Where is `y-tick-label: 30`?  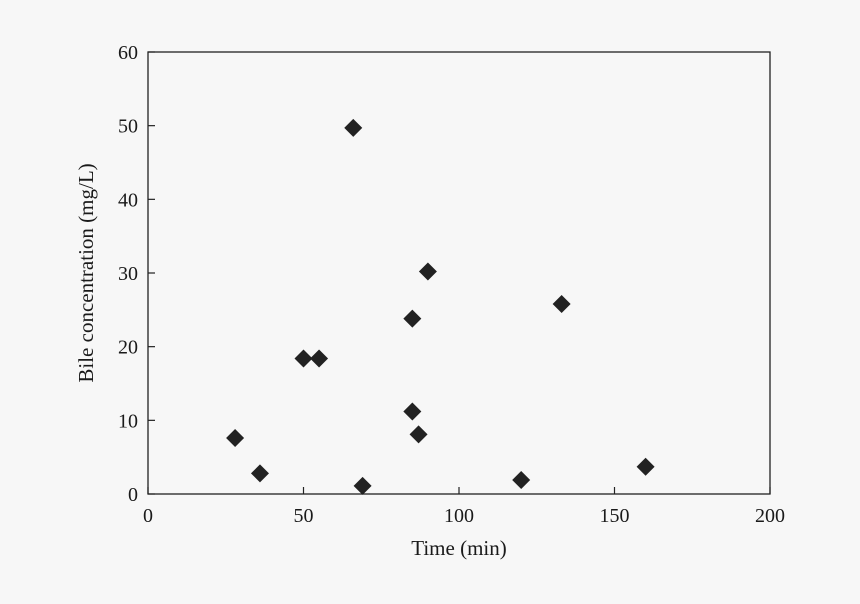 y-tick-label: 30 is located at coordinates (128, 274).